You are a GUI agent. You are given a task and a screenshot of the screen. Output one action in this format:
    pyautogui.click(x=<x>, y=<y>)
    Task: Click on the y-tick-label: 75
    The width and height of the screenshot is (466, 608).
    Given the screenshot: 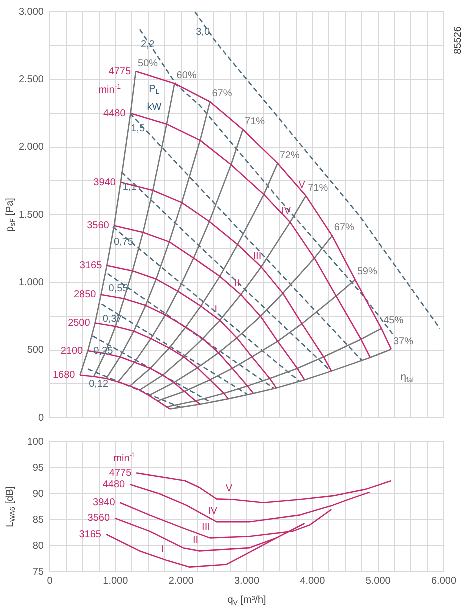 What is the action you would take?
    pyautogui.click(x=38, y=572)
    